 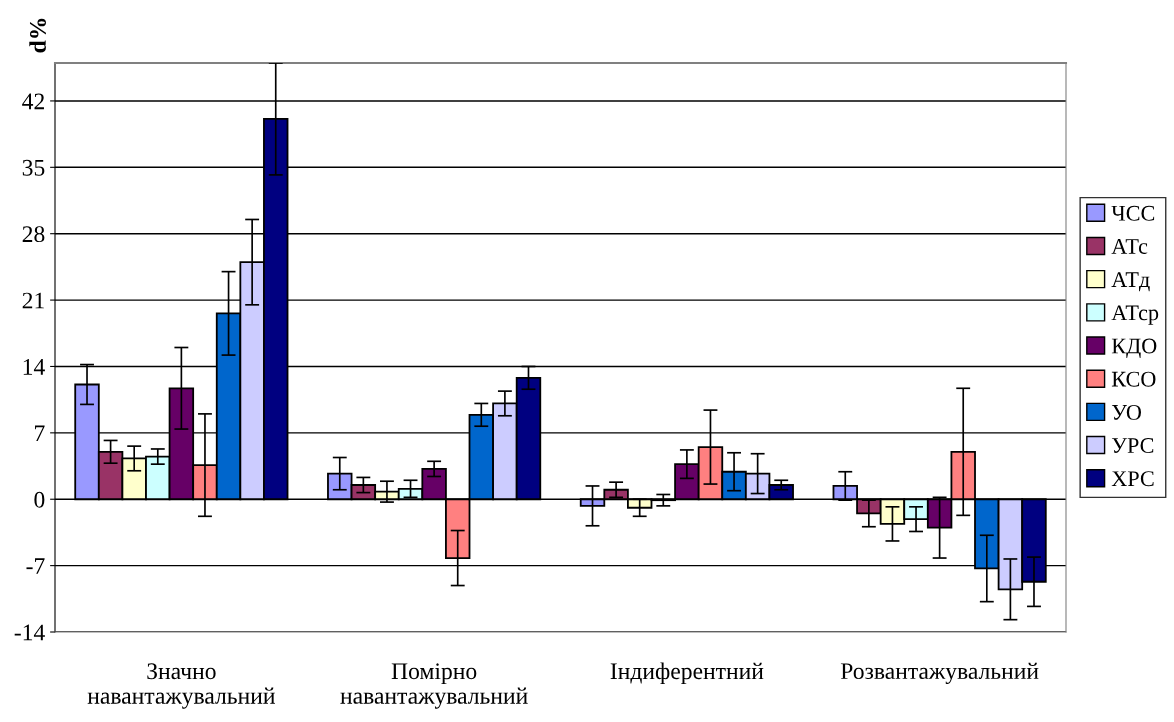 What do you see at coordinates (39, 499) in the screenshot?
I see `y-tick-label: 0` at bounding box center [39, 499].